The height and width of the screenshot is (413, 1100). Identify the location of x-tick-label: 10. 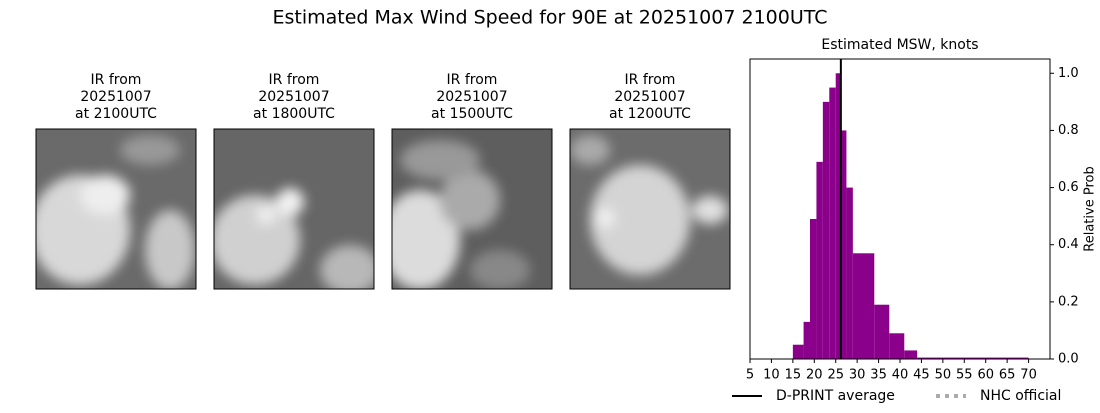
(771, 375).